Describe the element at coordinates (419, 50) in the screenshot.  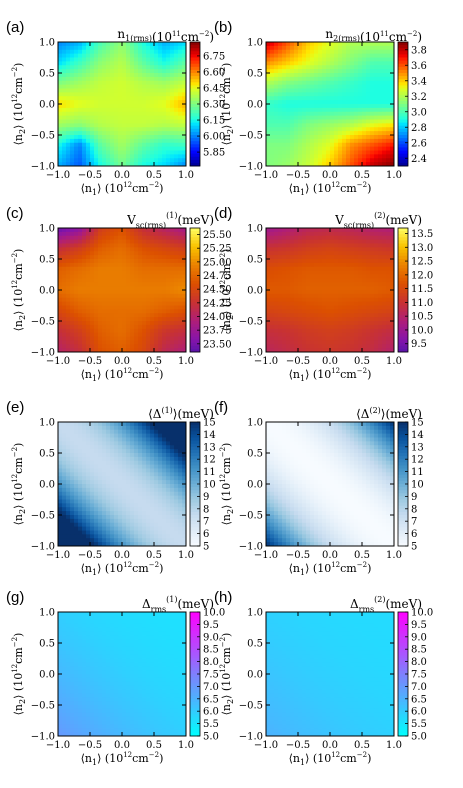
I see `colorbar-tick-label: 3.8` at that location.